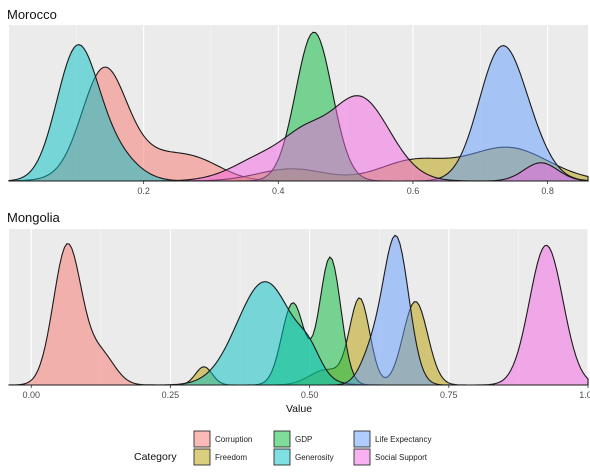 This screenshot has height=473, width=590. I want to click on legend-label: Social Support, so click(401, 457).